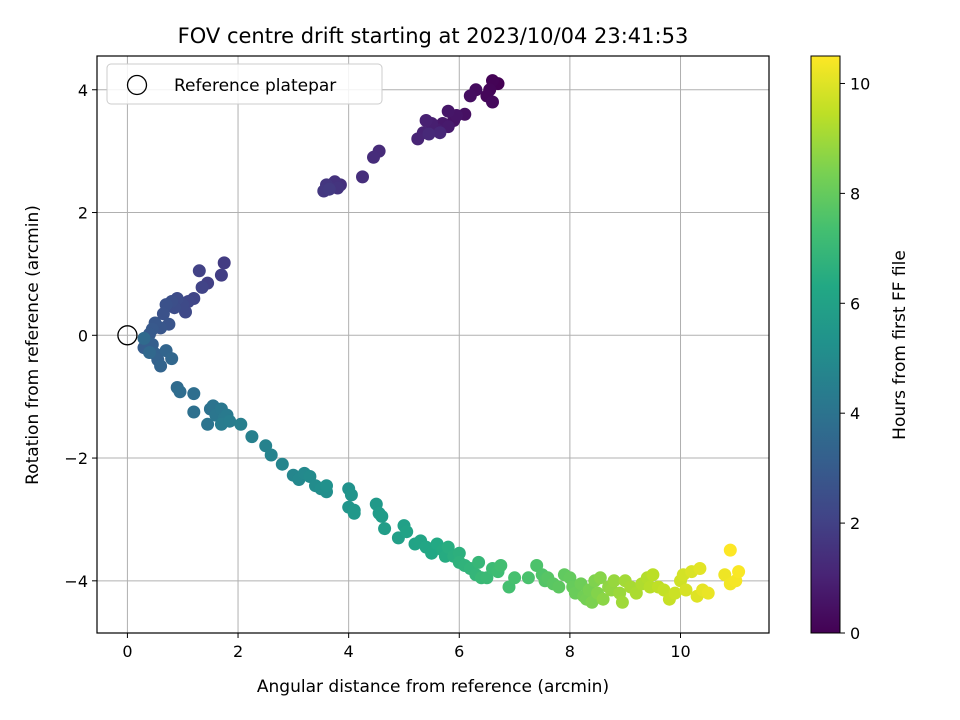  Describe the element at coordinates (255, 86) in the screenshot. I see `legend-label: Reference platepar` at that location.